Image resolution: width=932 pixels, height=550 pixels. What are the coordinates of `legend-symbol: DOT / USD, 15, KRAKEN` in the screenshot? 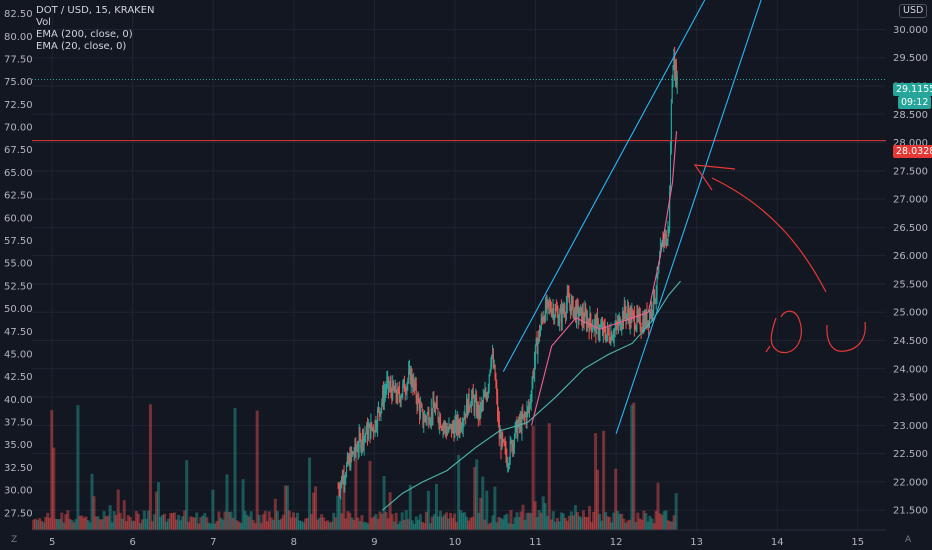 It's located at (95, 10).